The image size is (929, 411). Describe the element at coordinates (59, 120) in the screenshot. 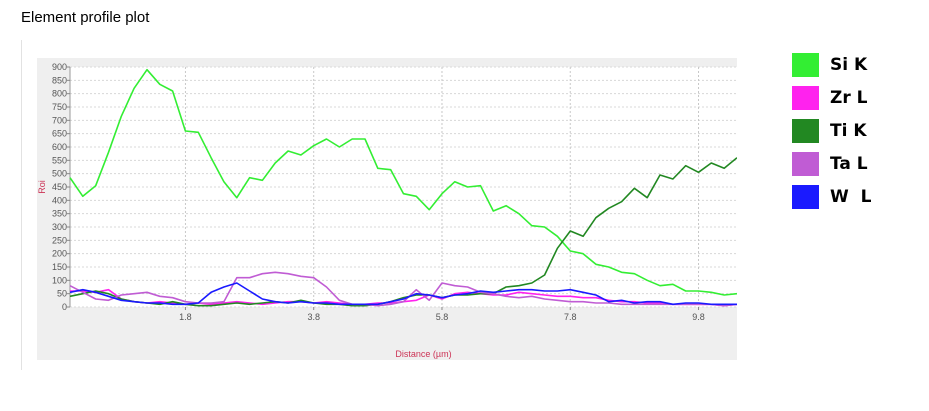

I see `y-tick-label: 700` at that location.